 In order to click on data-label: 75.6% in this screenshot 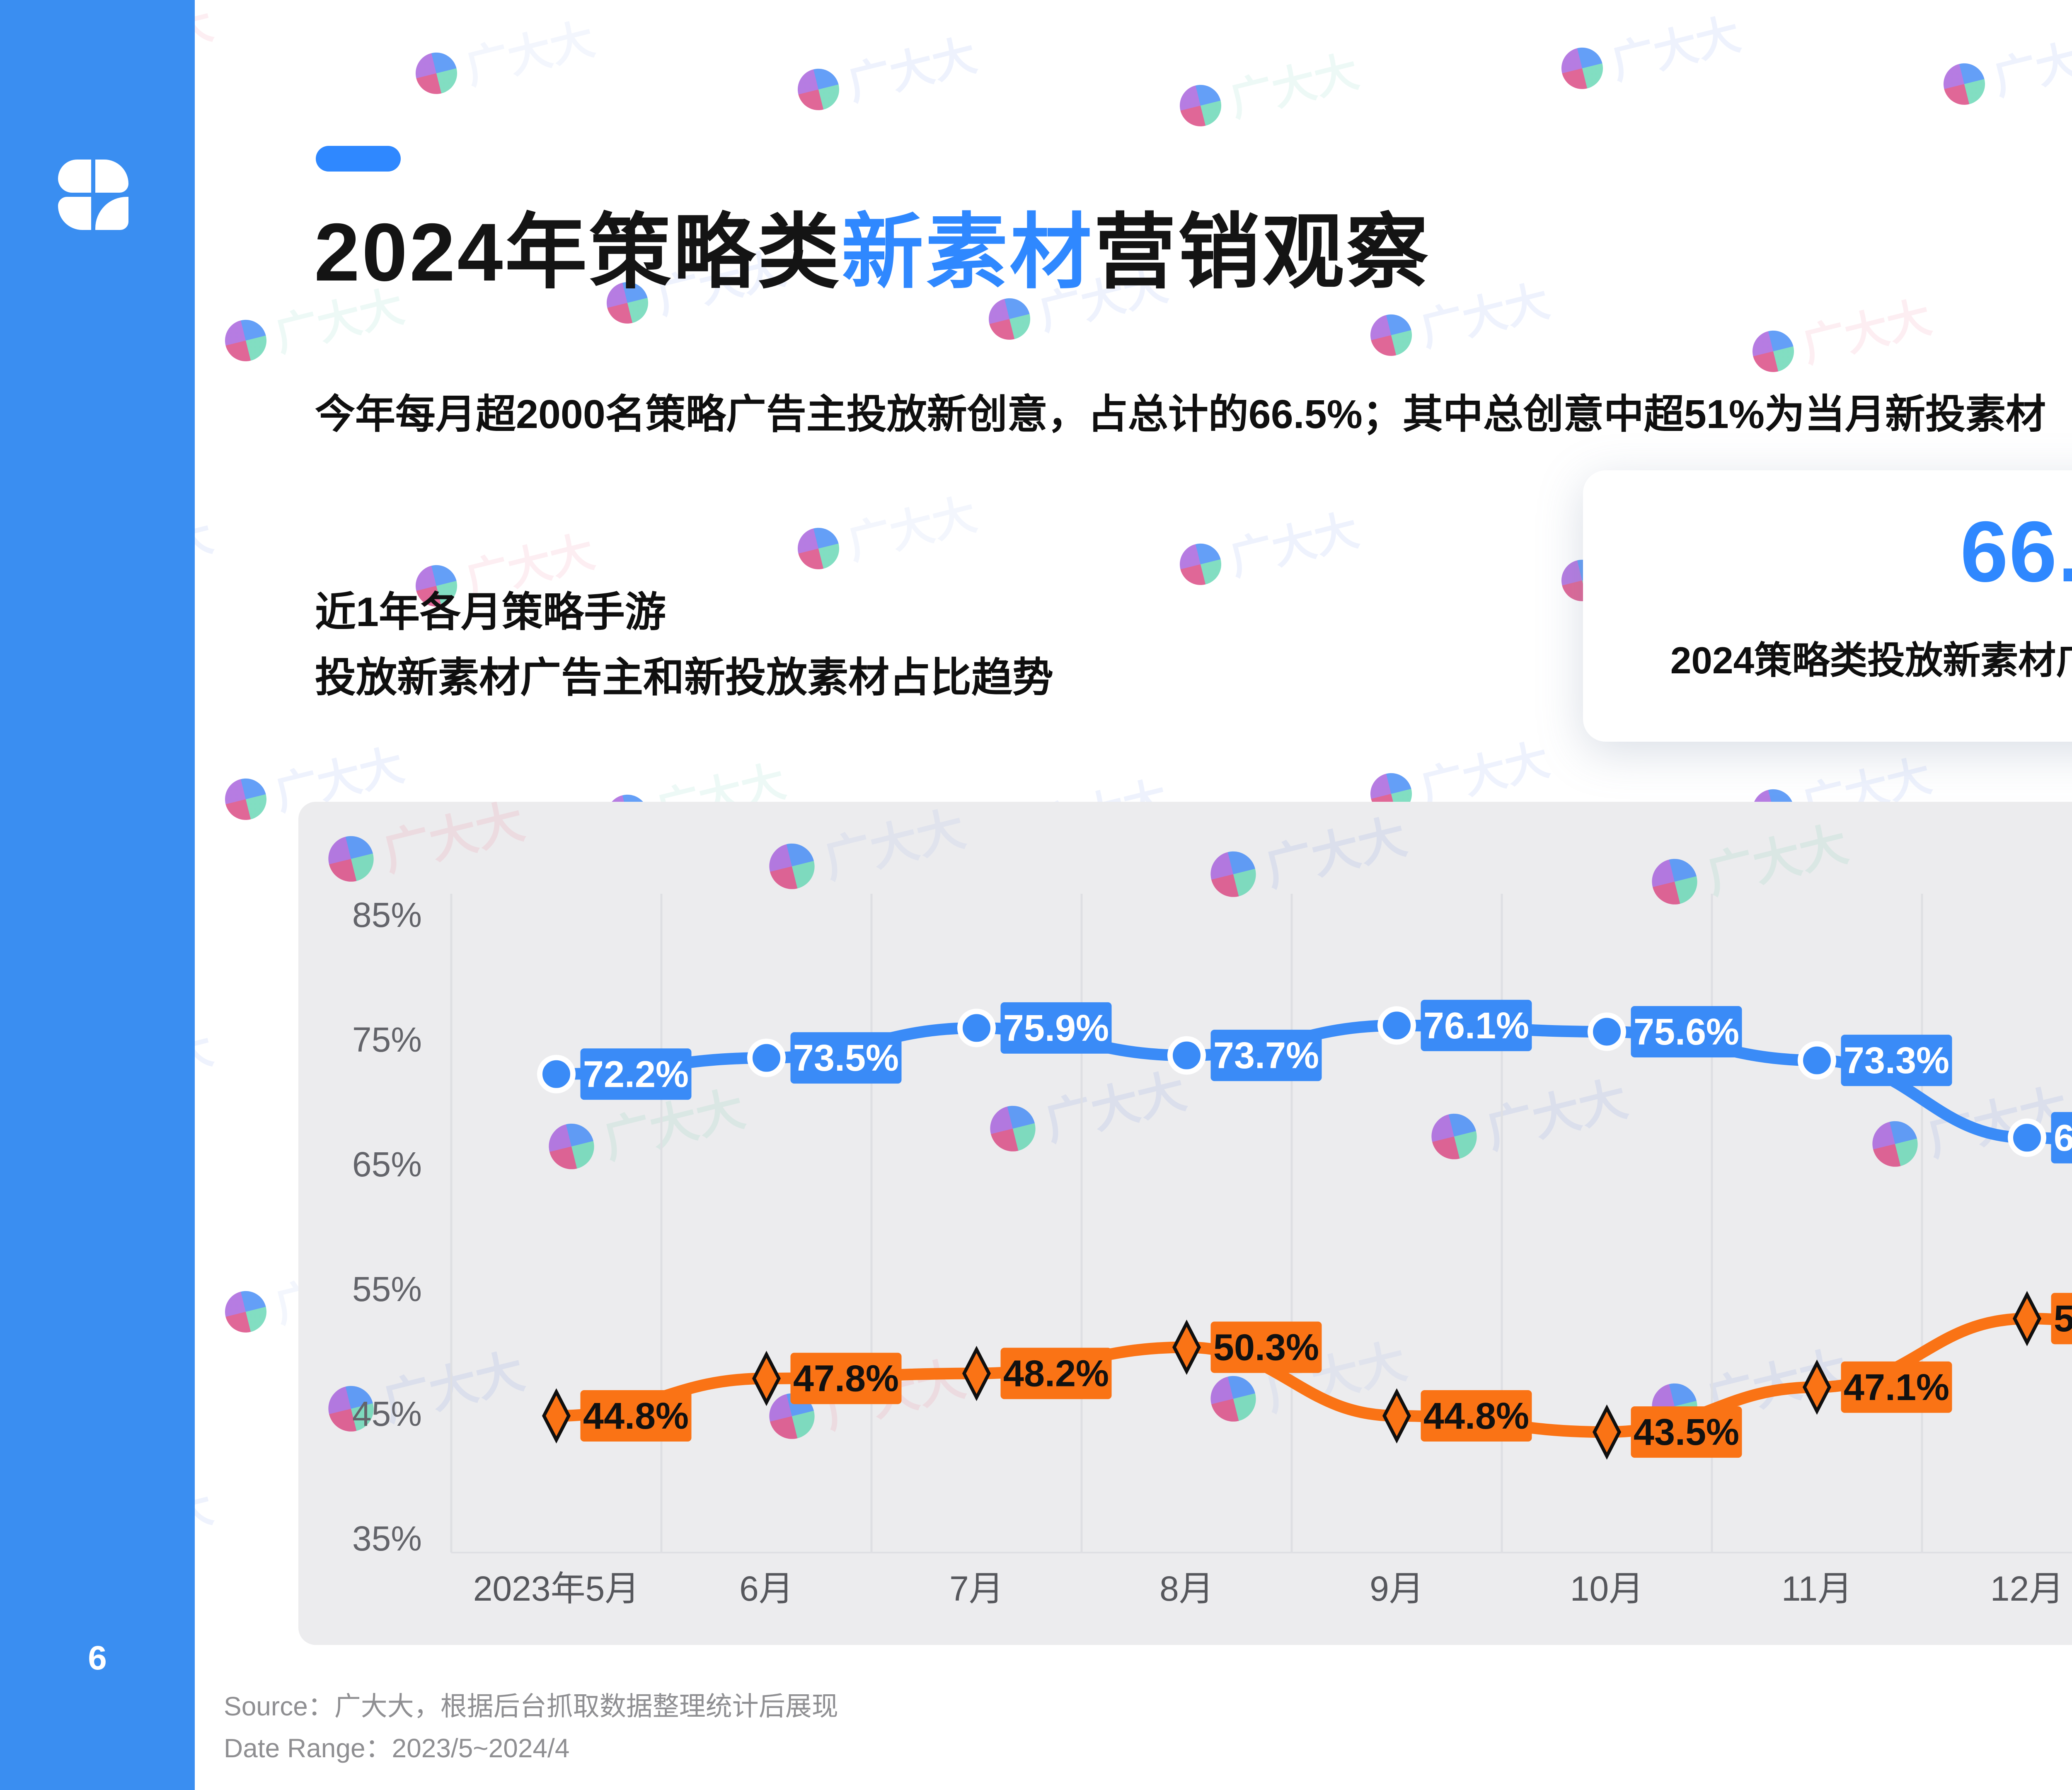, I will do `click(1686, 1031)`.